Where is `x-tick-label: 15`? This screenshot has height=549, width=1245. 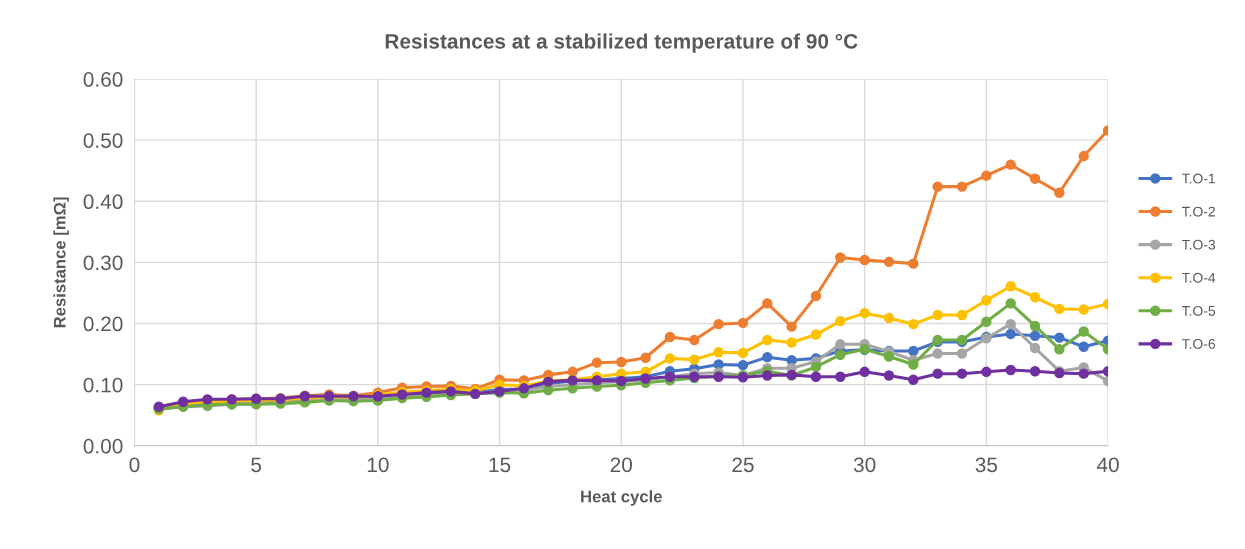 x-tick-label: 15 is located at coordinates (500, 465).